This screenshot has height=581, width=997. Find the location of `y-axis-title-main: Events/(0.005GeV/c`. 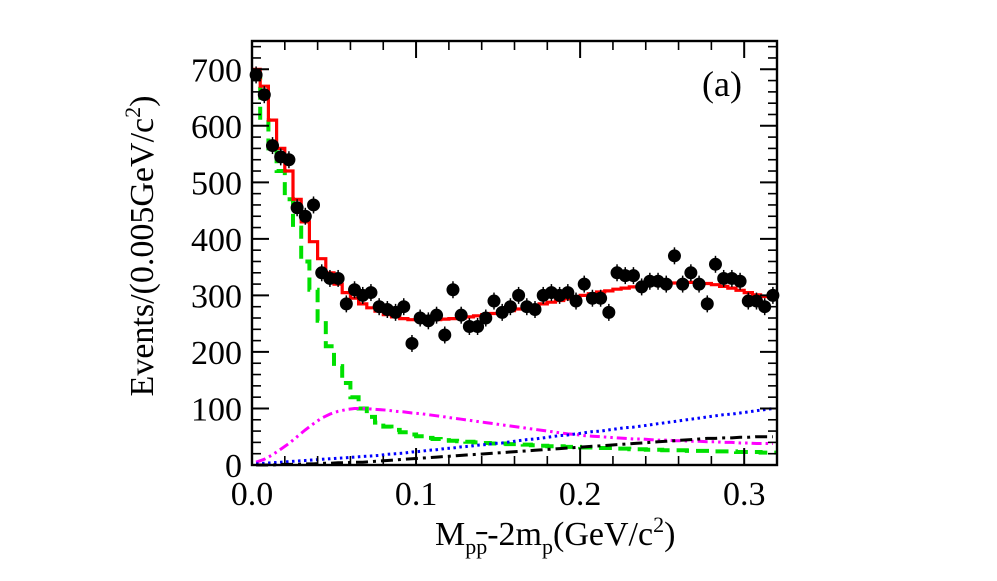

y-axis-title-main: Events/(0.005GeV/c is located at coordinates (142, 257).